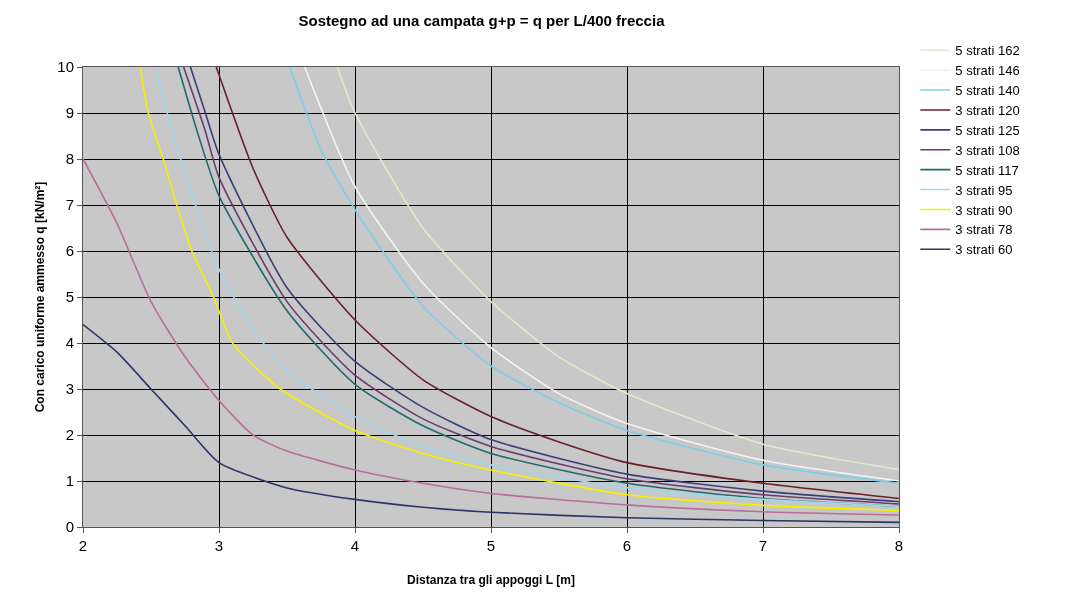  Describe the element at coordinates (491, 545) in the screenshot. I see `x-tick-label: 5` at that location.